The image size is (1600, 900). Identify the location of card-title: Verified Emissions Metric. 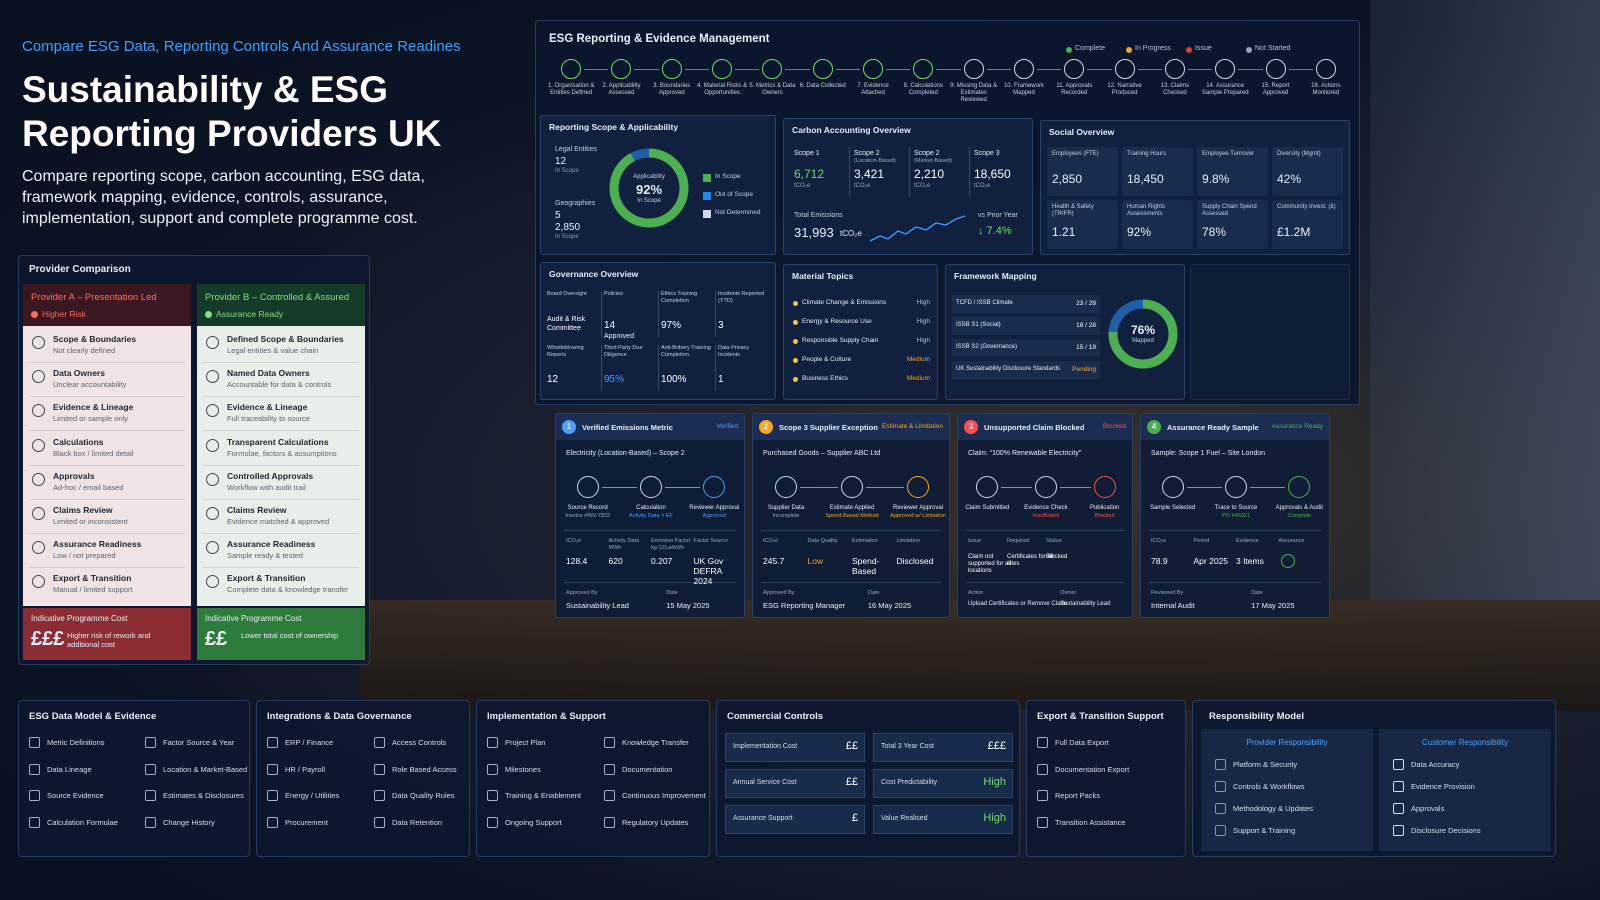
(627, 427).